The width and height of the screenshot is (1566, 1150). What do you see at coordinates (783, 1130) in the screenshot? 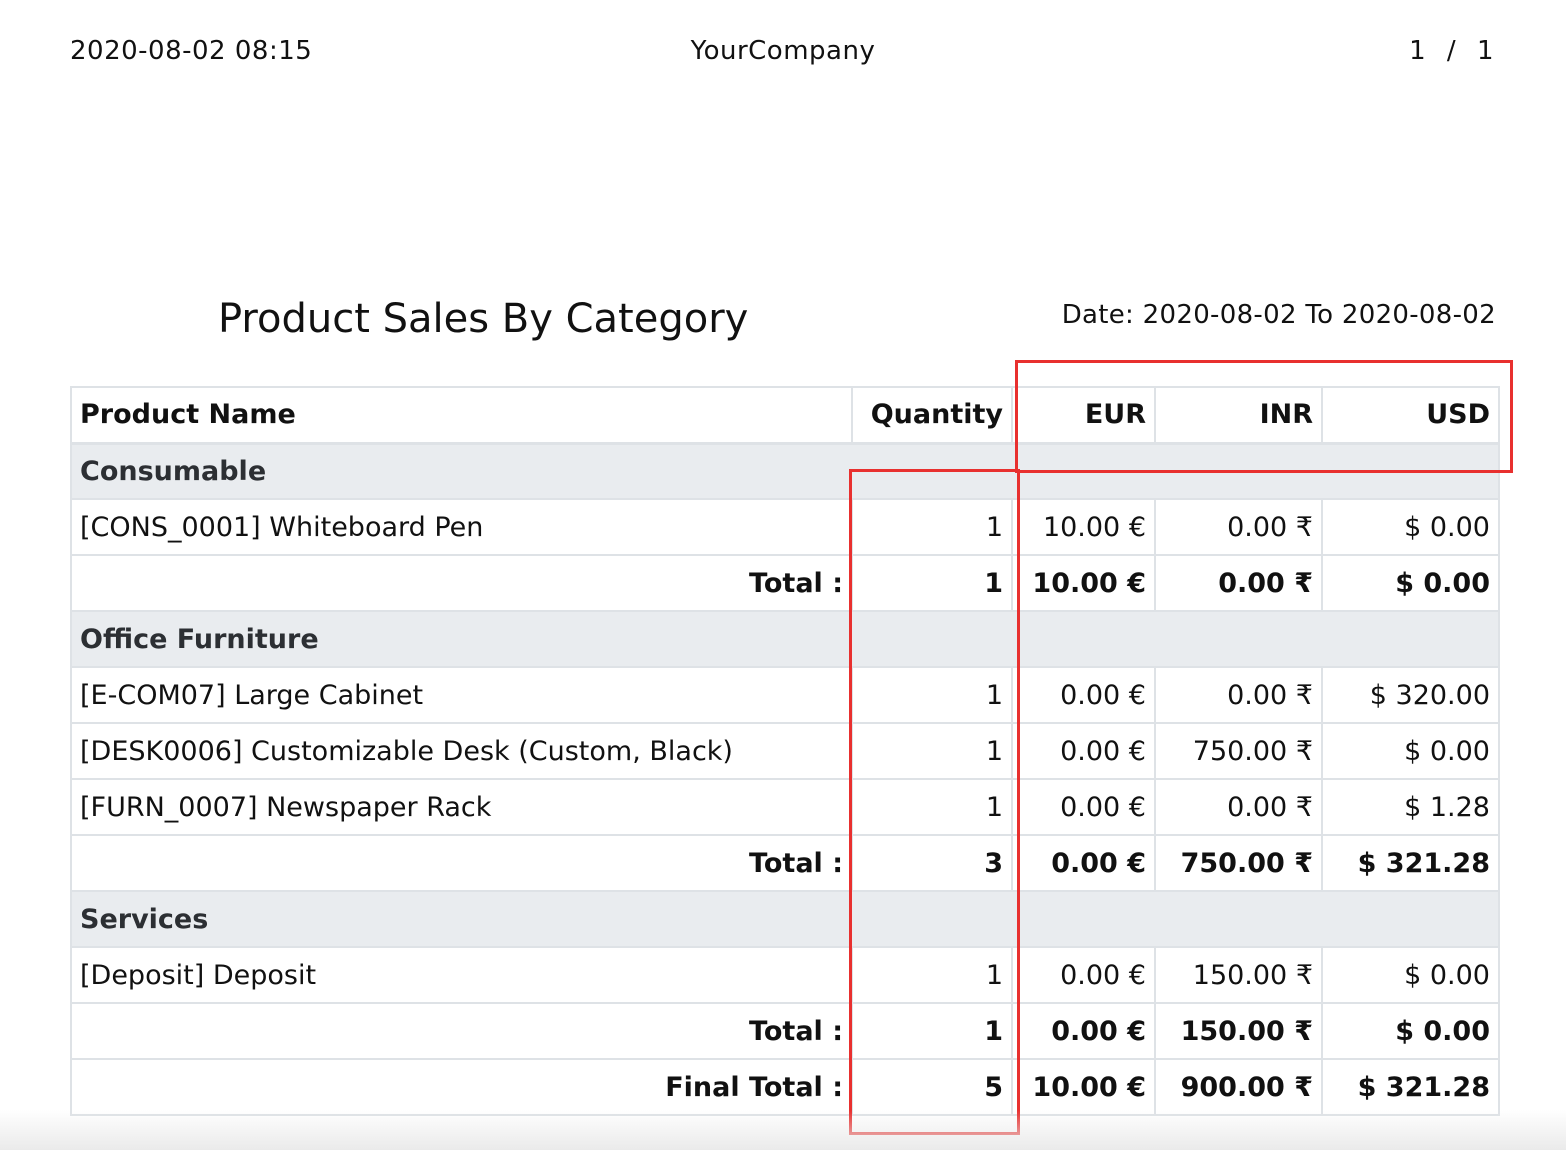
I see `page-bottom-edge` at bounding box center [783, 1130].